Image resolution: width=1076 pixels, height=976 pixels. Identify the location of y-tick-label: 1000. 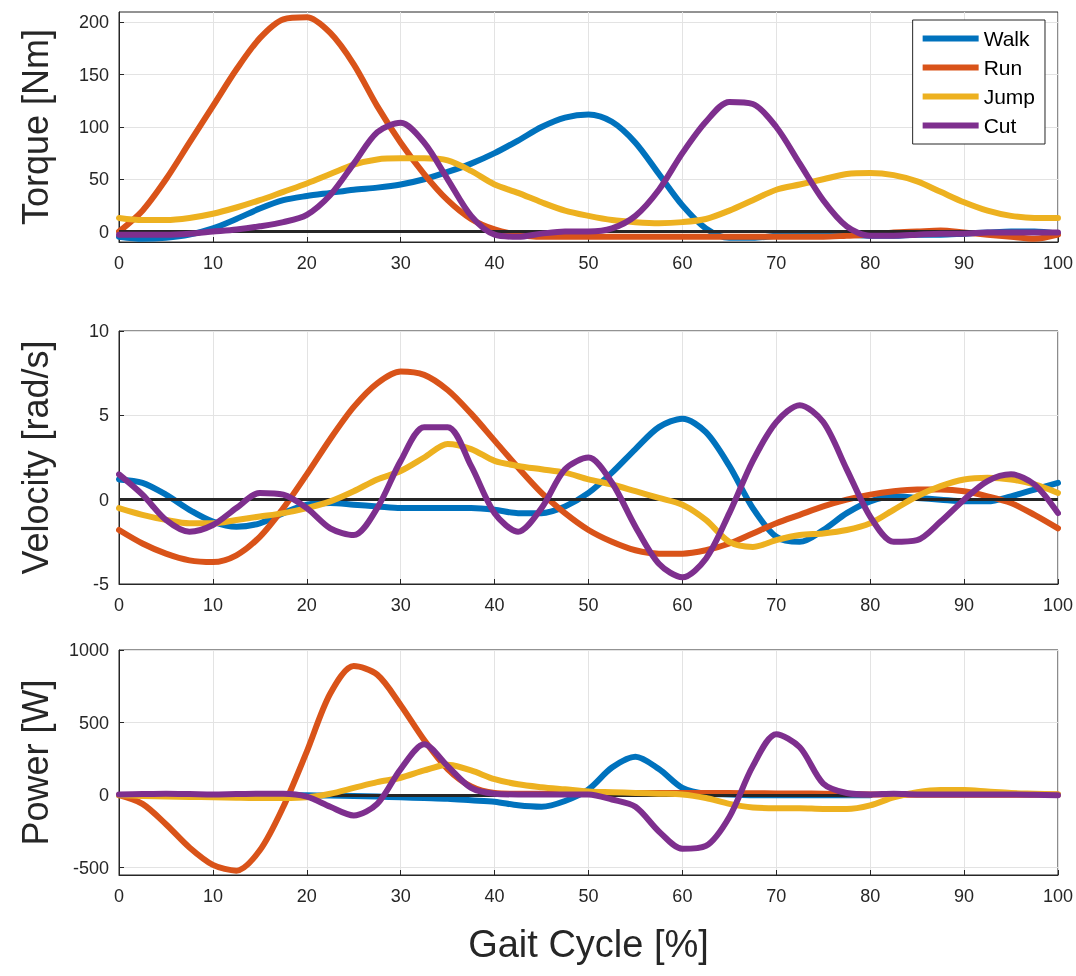
(88, 650).